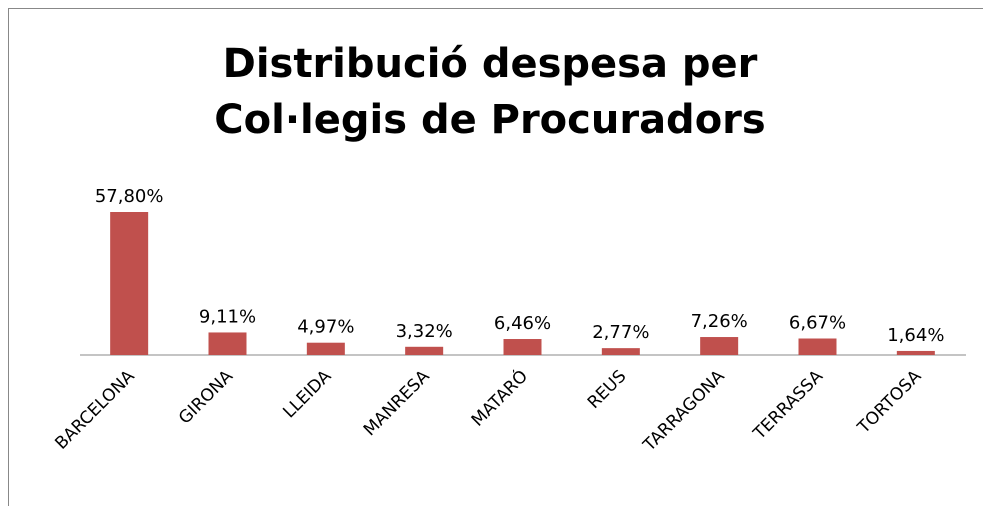  Describe the element at coordinates (206, 397) in the screenshot. I see `x-tick-label: GIRONA` at that location.